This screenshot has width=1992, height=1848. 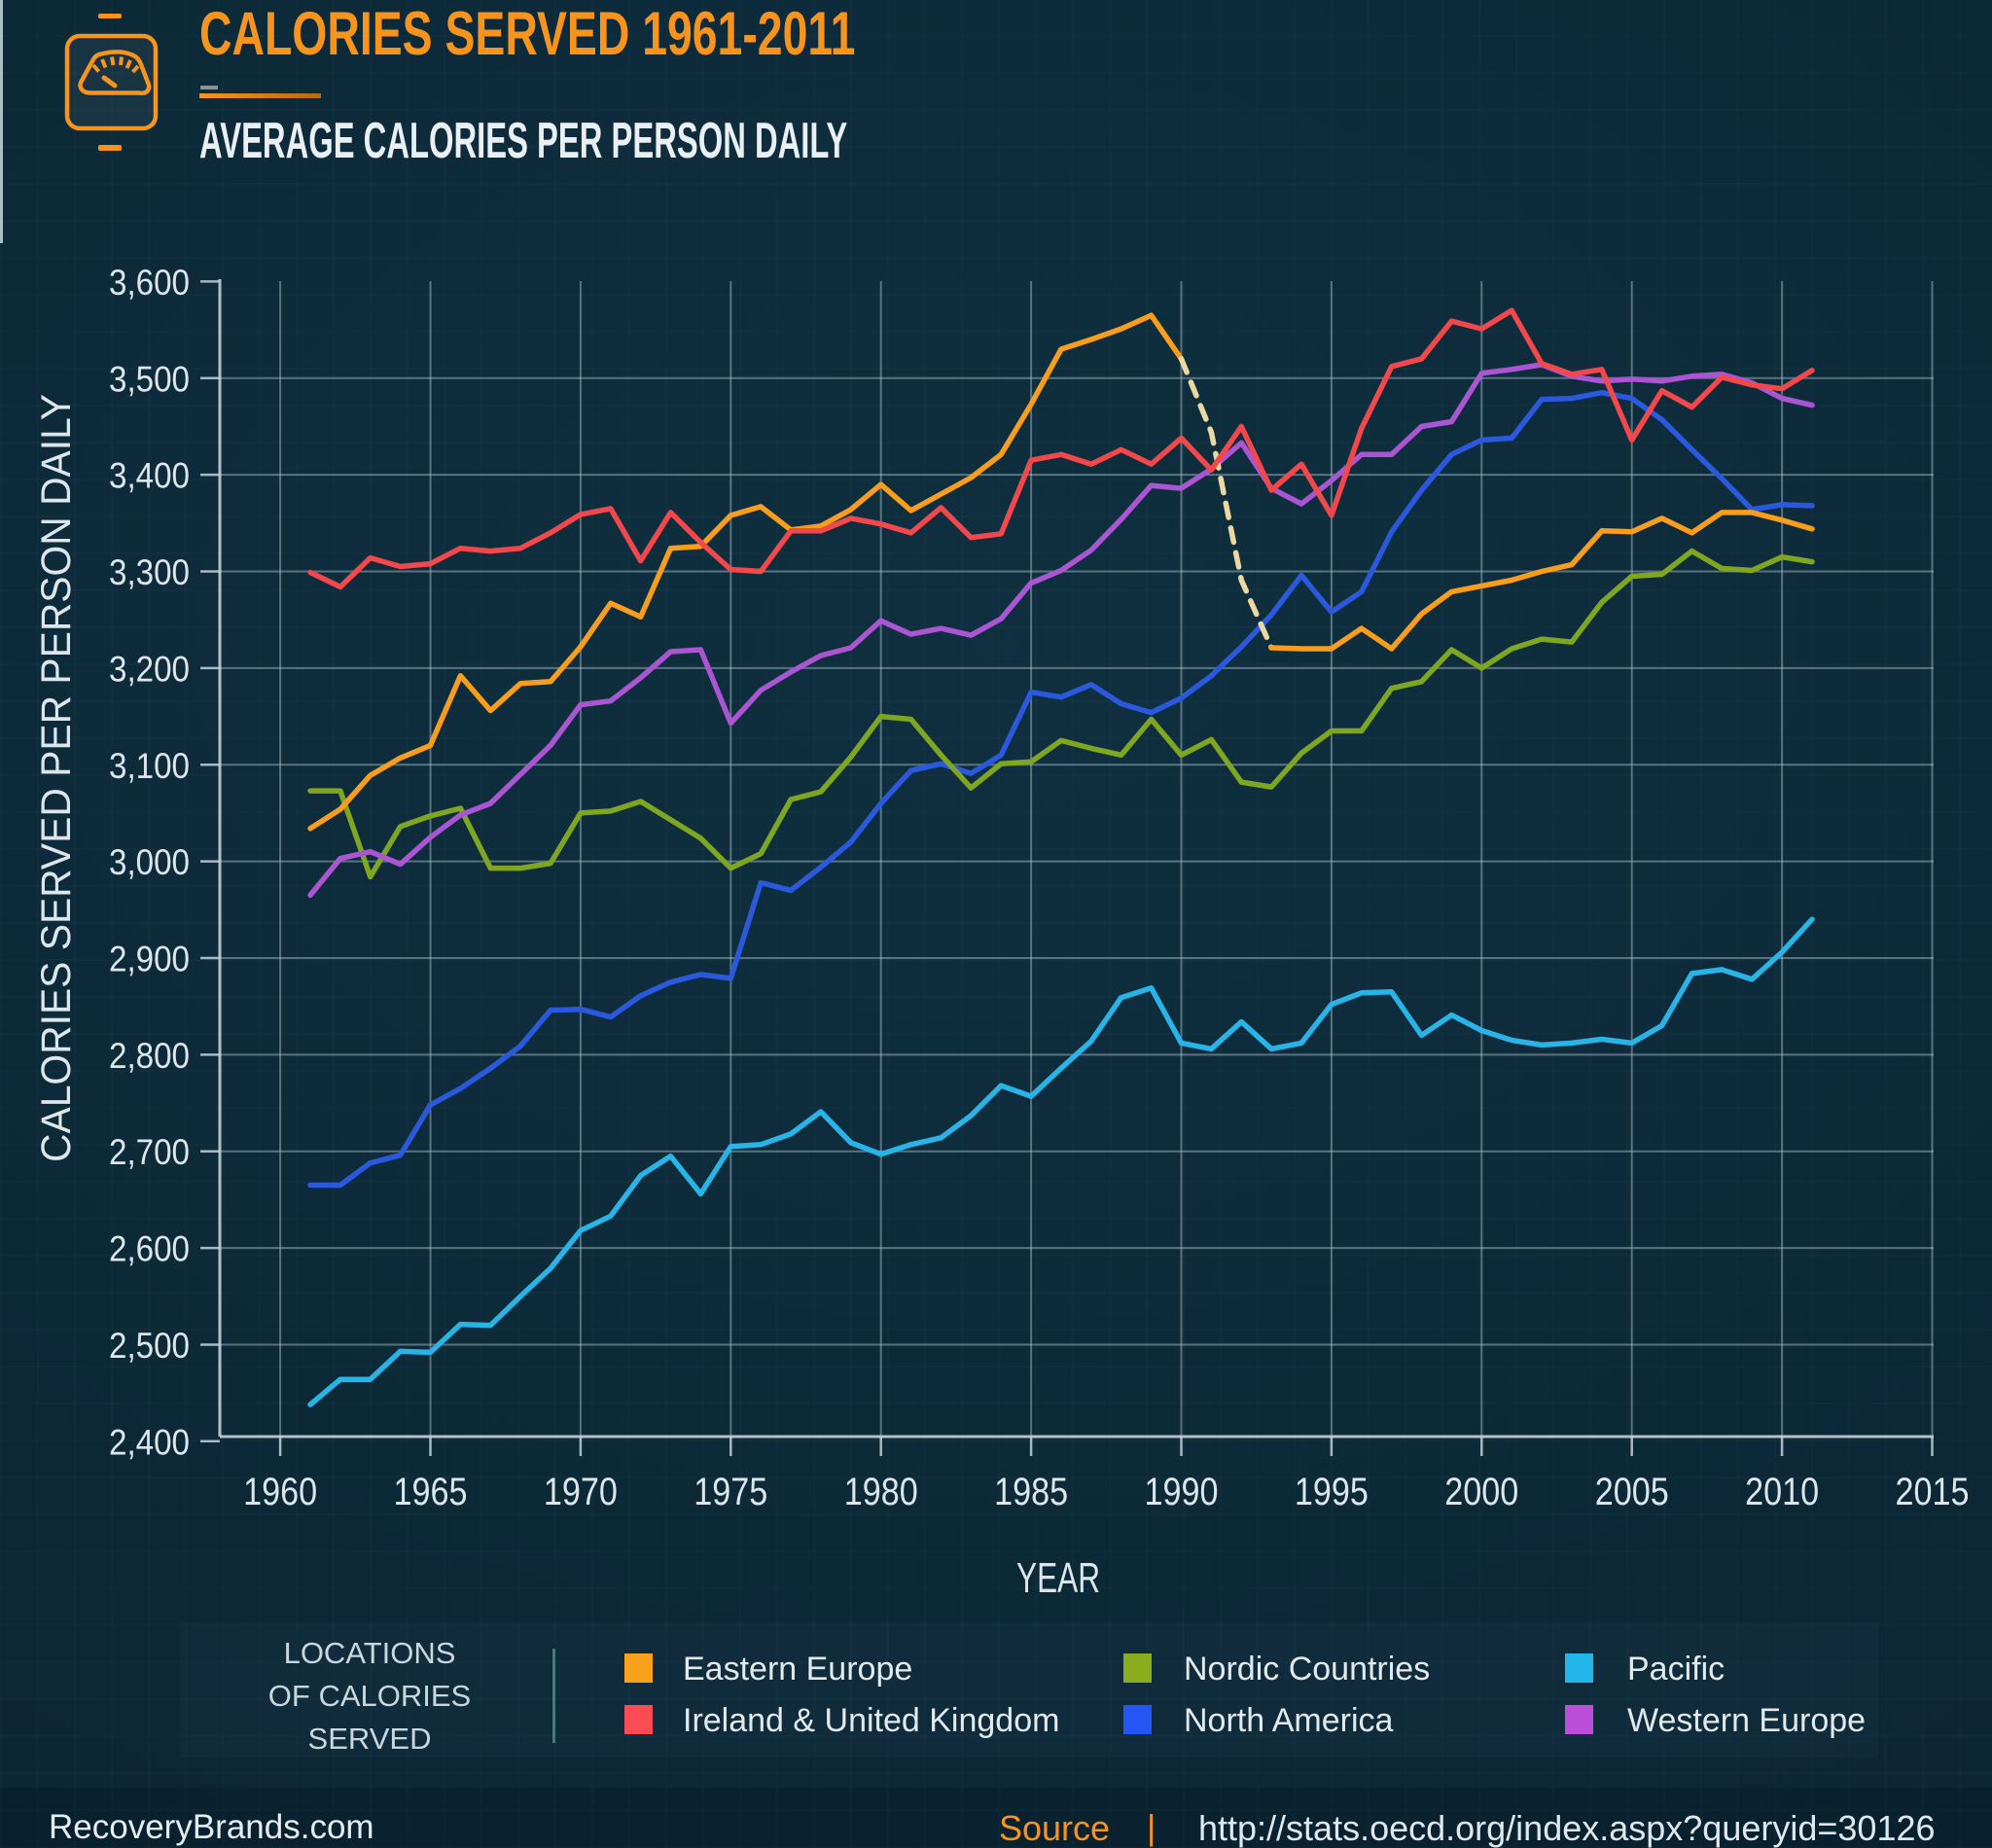 I want to click on svg-text: 3,300, so click(x=149, y=572).